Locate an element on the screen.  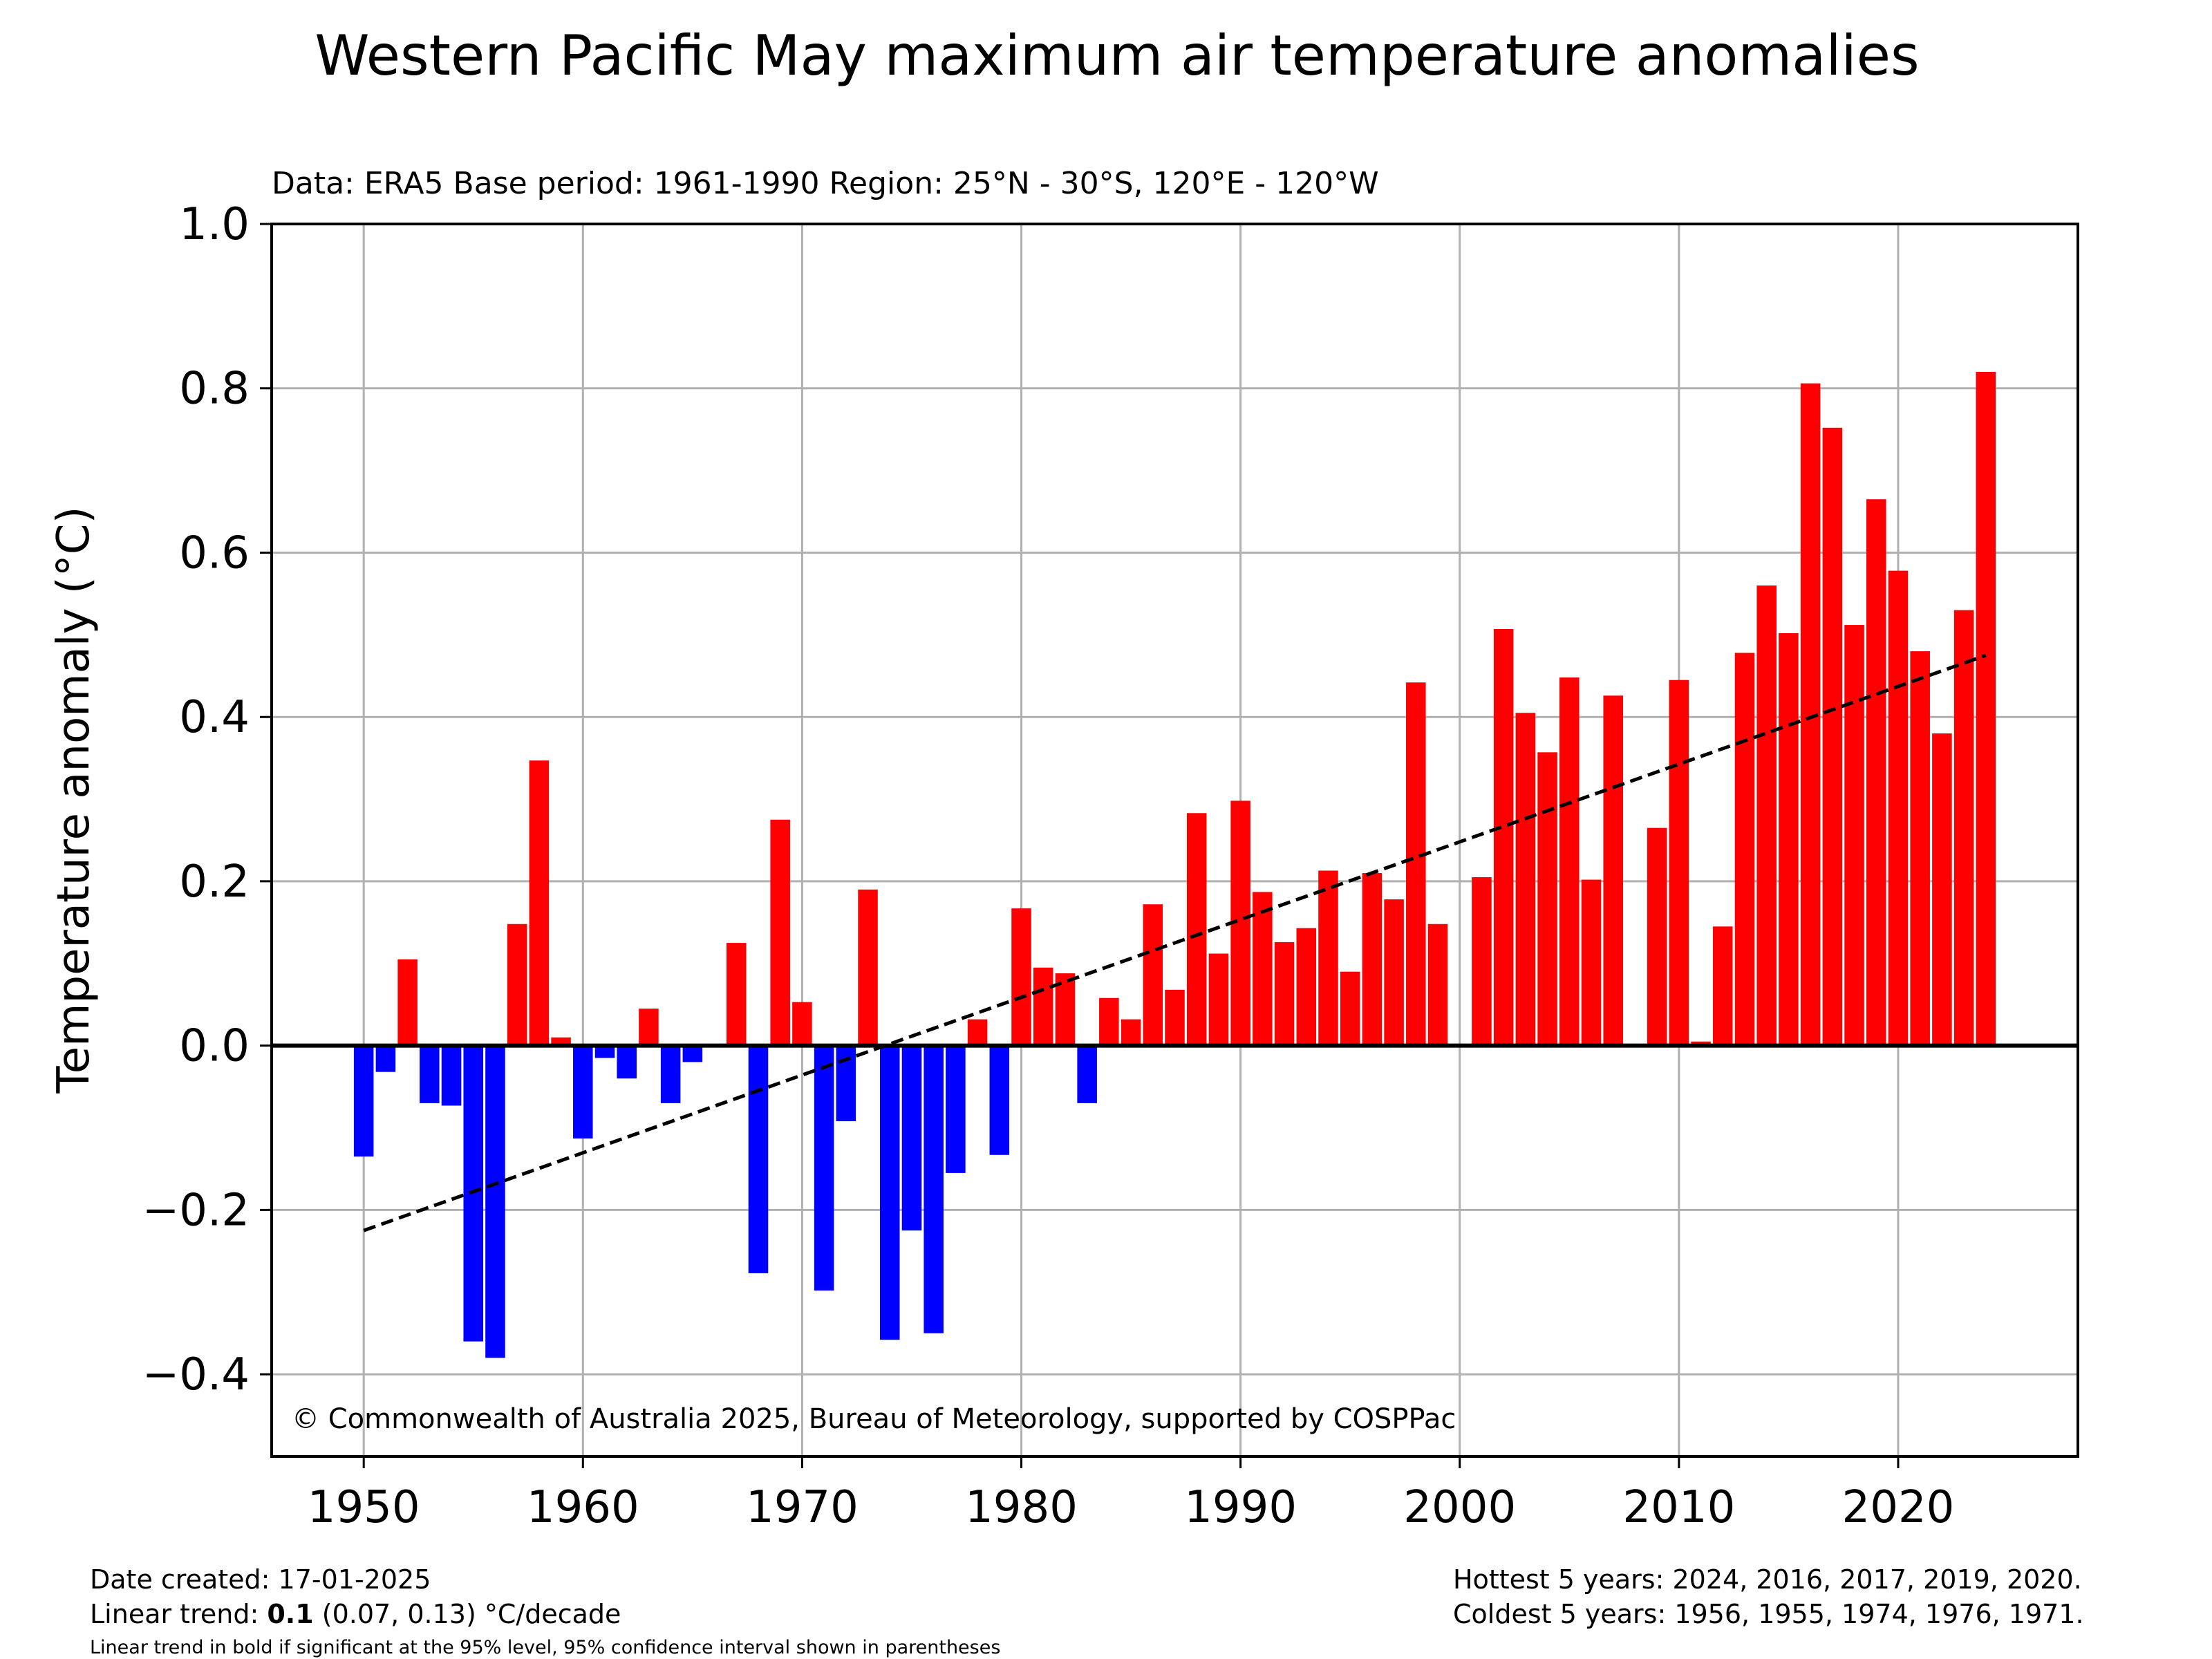
bar-1968 is located at coordinates (758, 1159).